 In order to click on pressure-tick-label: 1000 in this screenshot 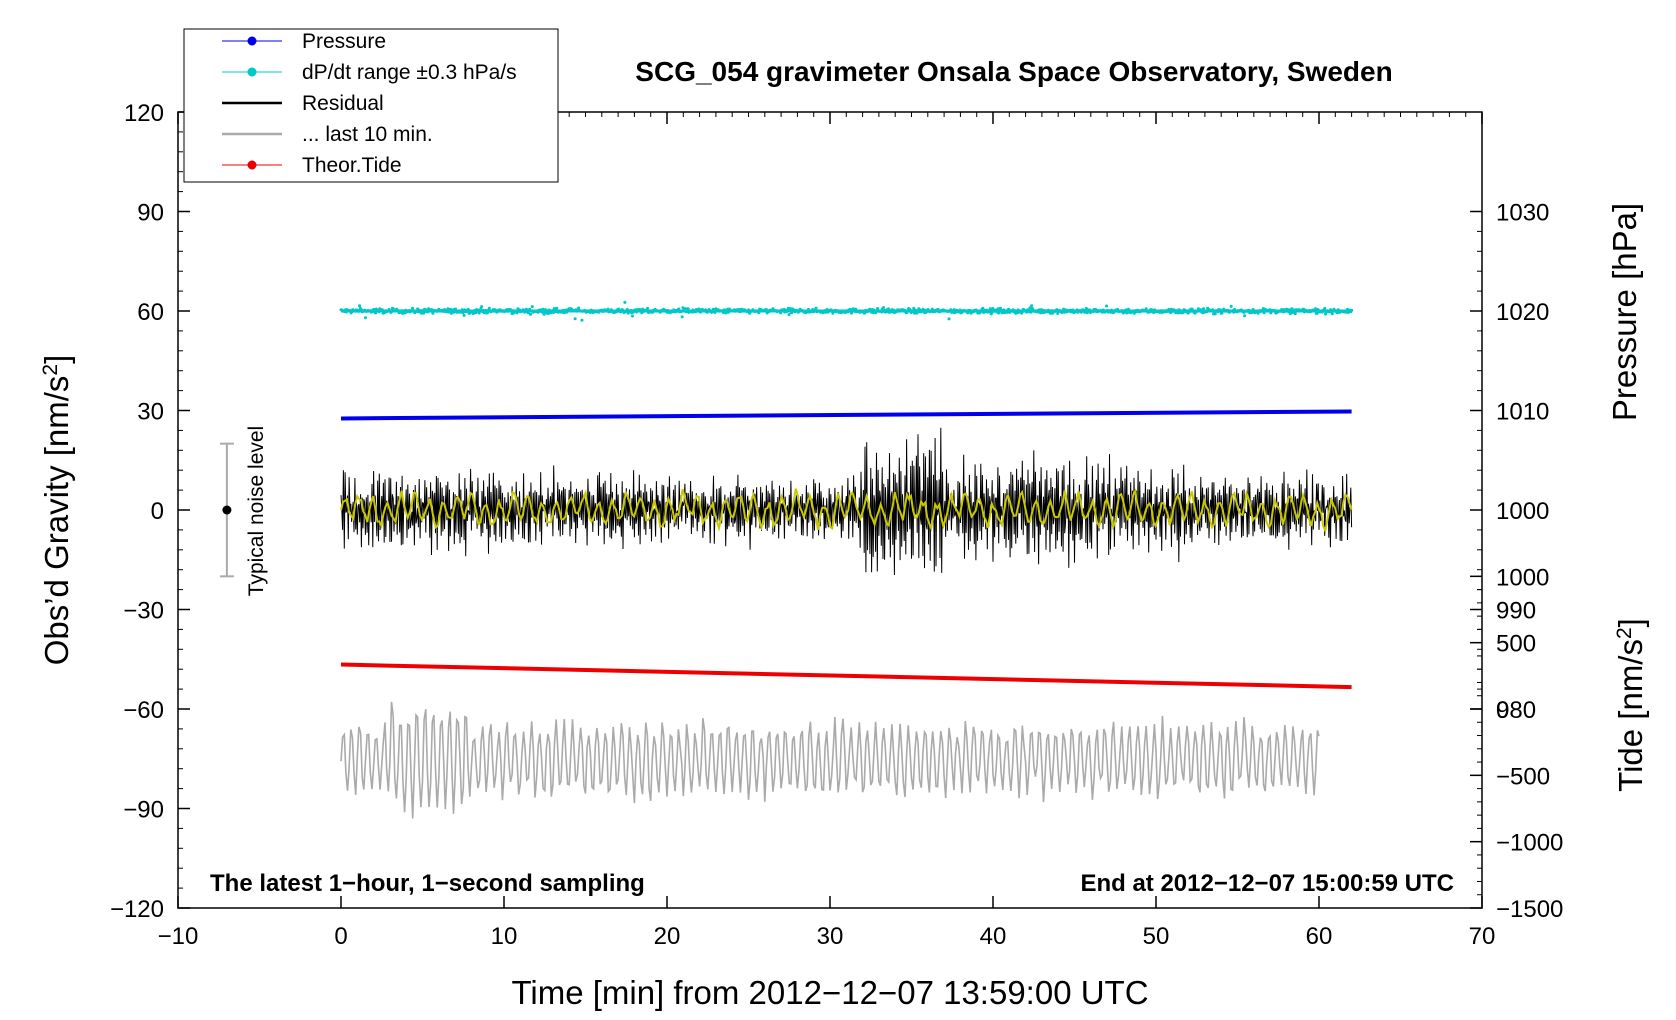, I will do `click(1522, 511)`.